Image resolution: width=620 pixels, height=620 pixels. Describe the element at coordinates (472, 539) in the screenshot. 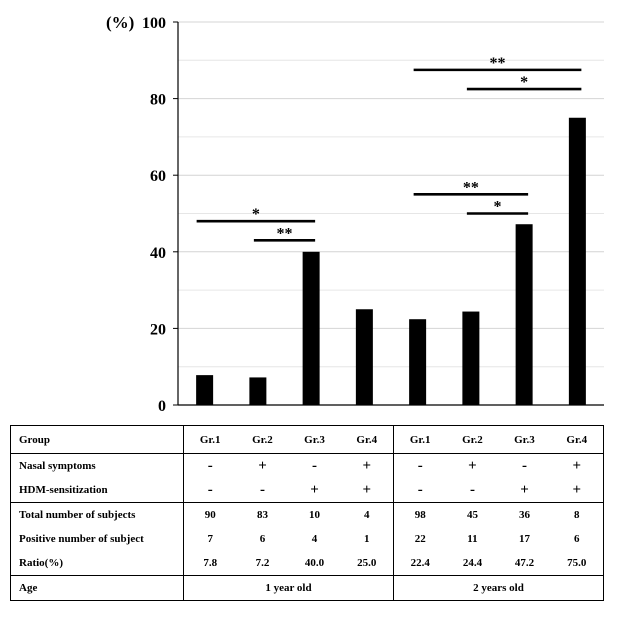

I see `positive-cell: 11` at that location.